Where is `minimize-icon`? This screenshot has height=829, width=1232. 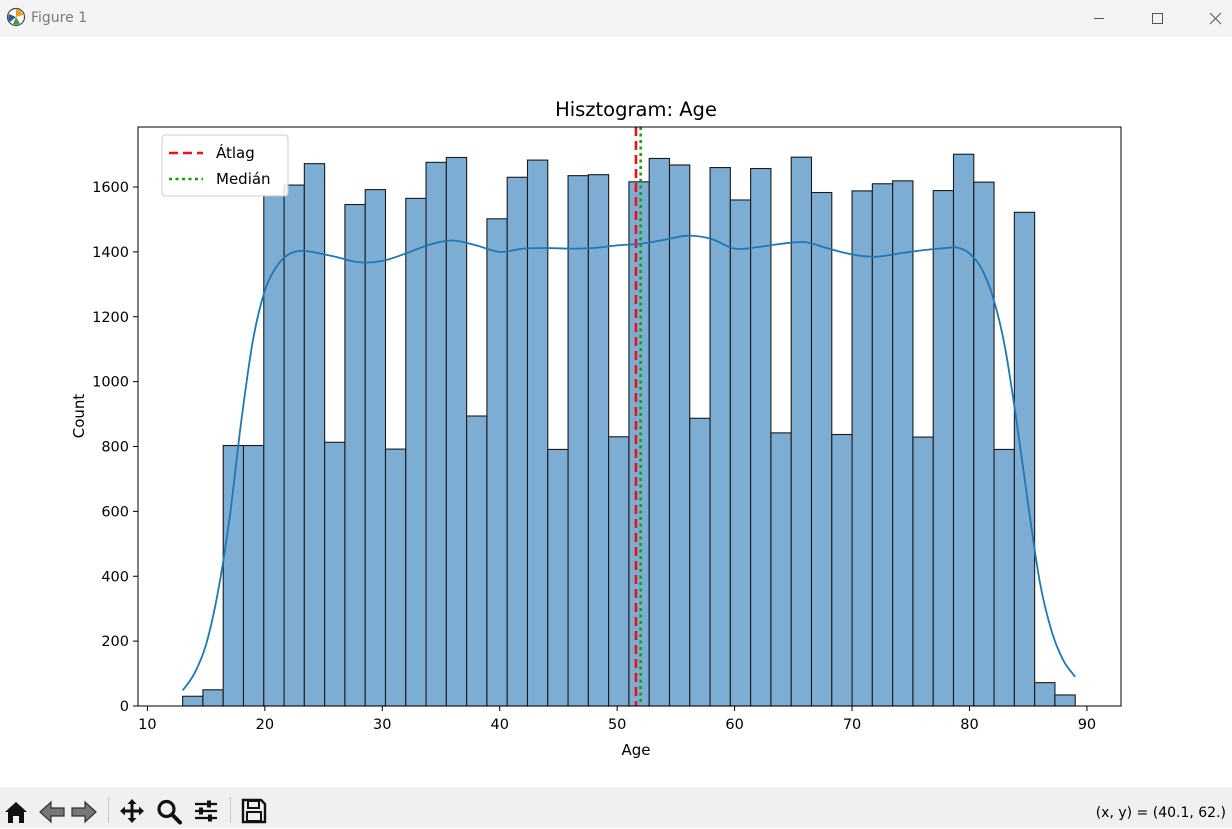
minimize-icon is located at coordinates (1099, 18).